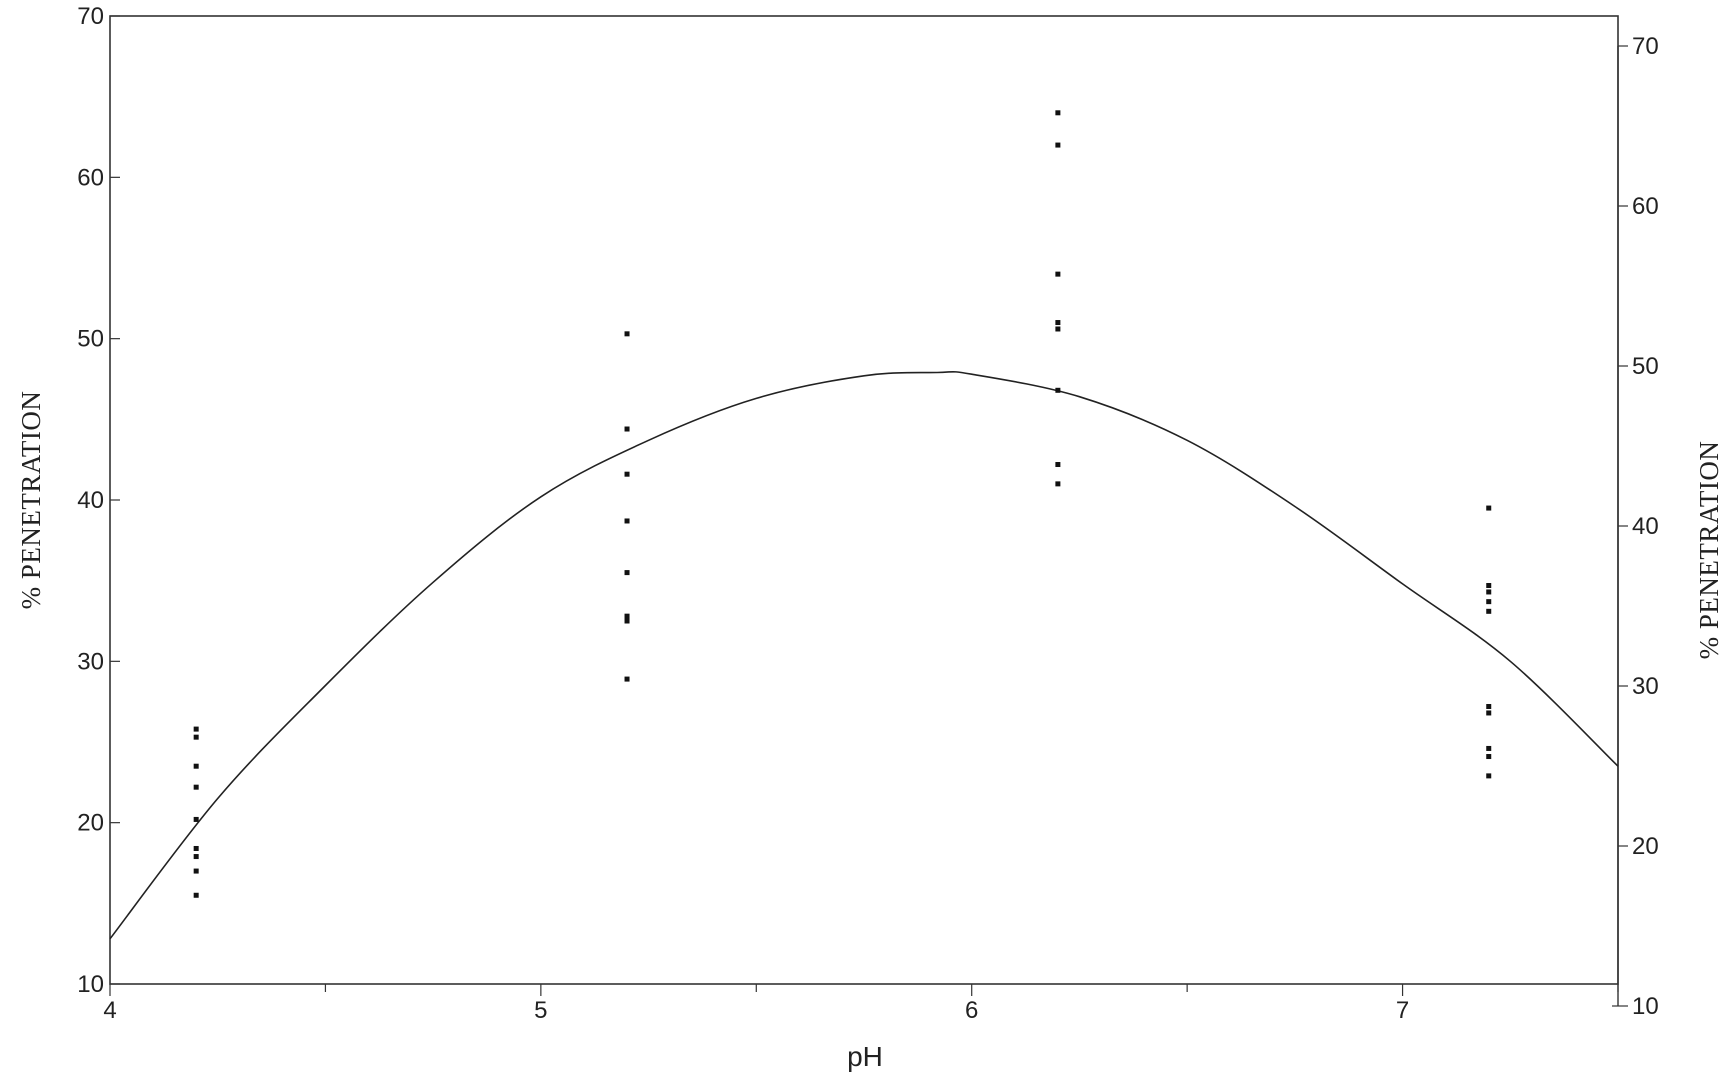 The height and width of the screenshot is (1076, 1734). Describe the element at coordinates (971, 1010) in the screenshot. I see `x-tick-label: 6` at that location.